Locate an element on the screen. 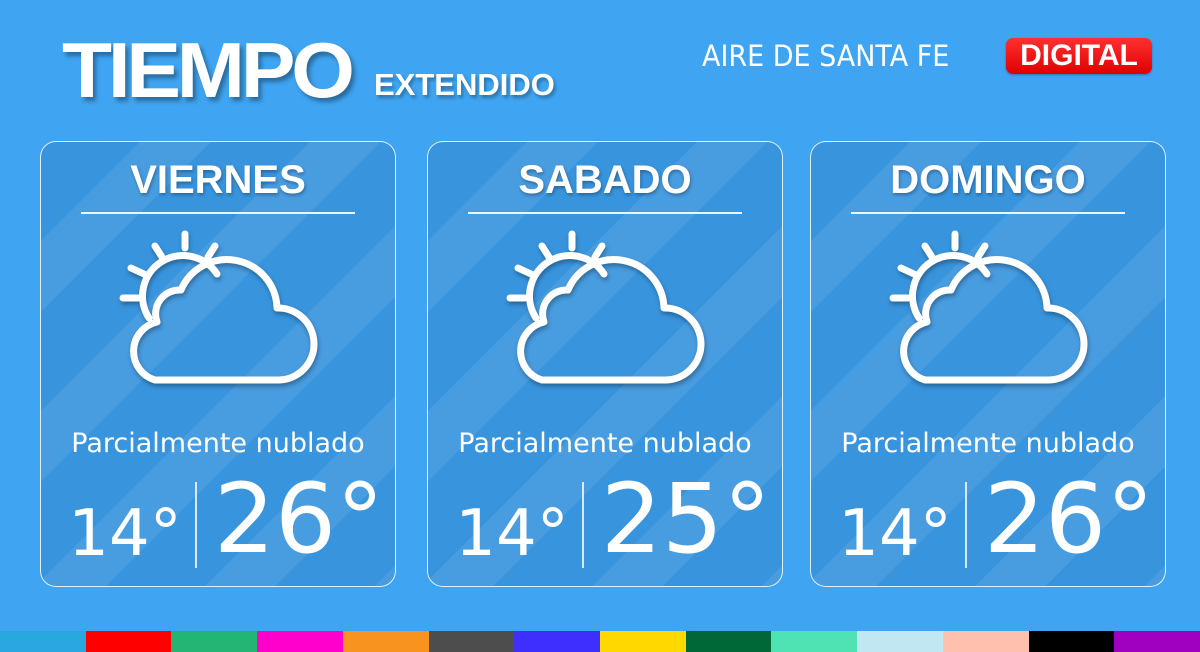 The height and width of the screenshot is (652, 1200). brand-badge: DIGITAL is located at coordinates (1079, 56).